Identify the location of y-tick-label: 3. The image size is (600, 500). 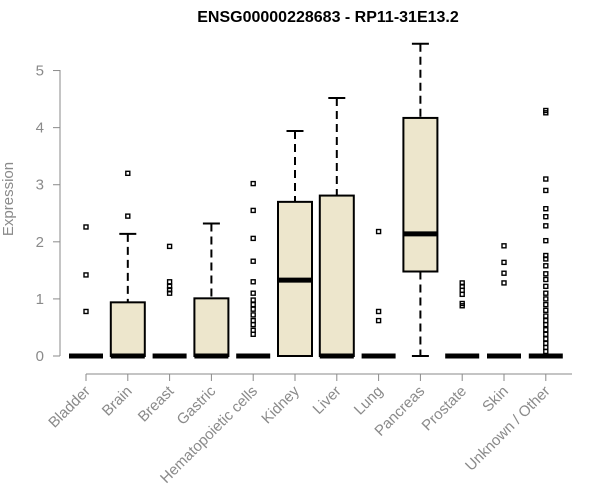
(40, 185).